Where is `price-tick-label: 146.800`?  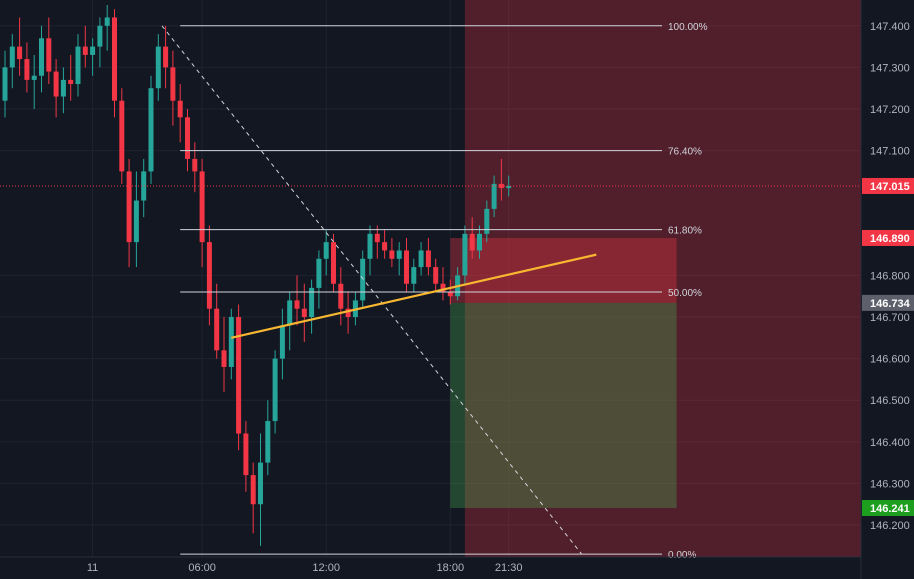 price-tick-label: 146.800 is located at coordinates (890, 276).